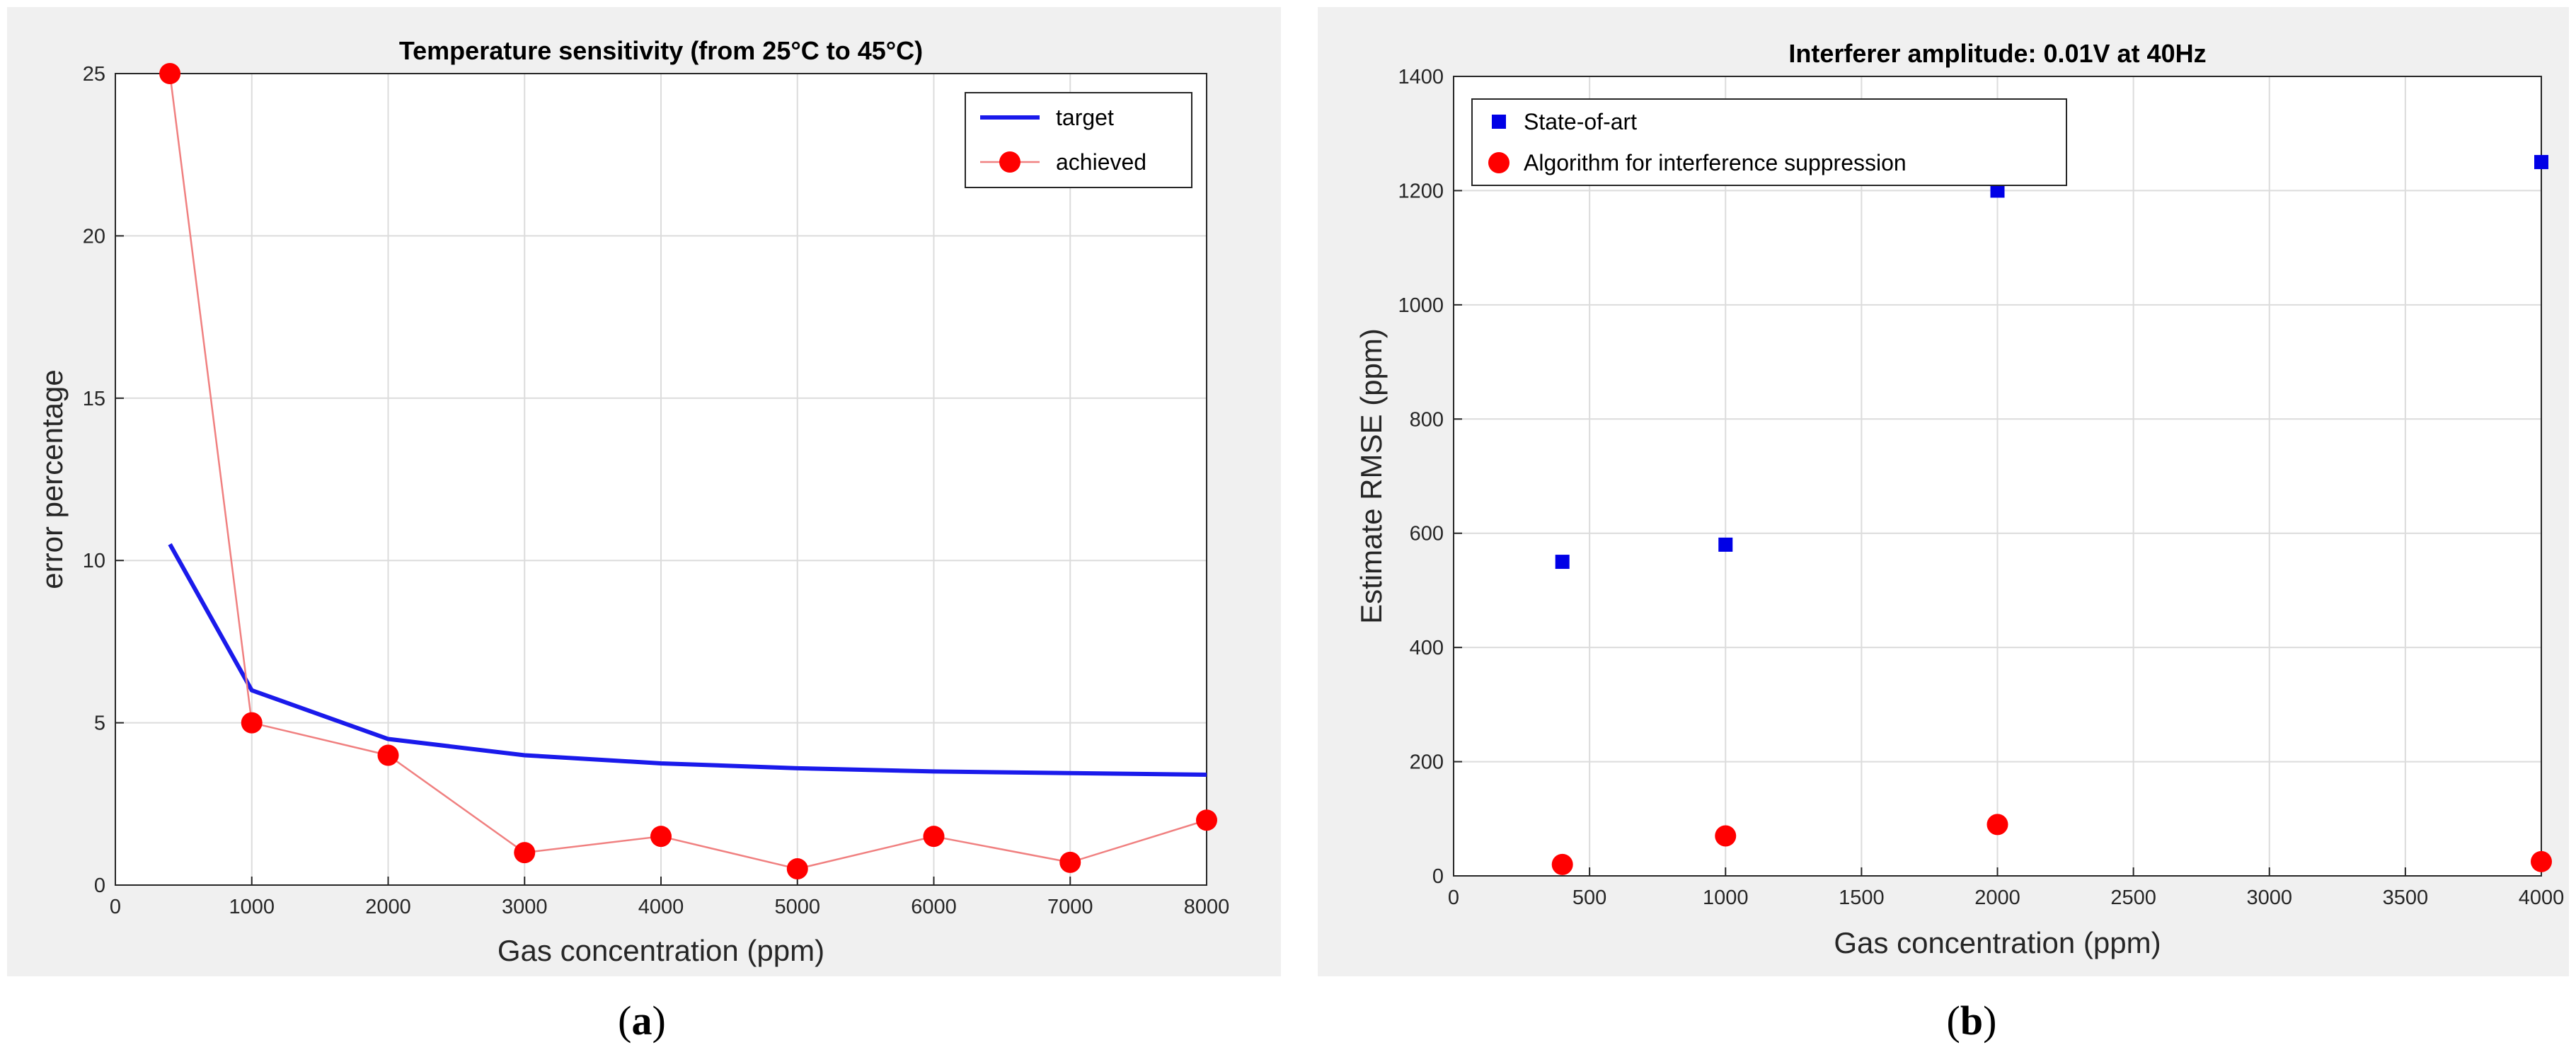  What do you see at coordinates (2133, 898) in the screenshot?
I see `x-tick-label: 2500` at bounding box center [2133, 898].